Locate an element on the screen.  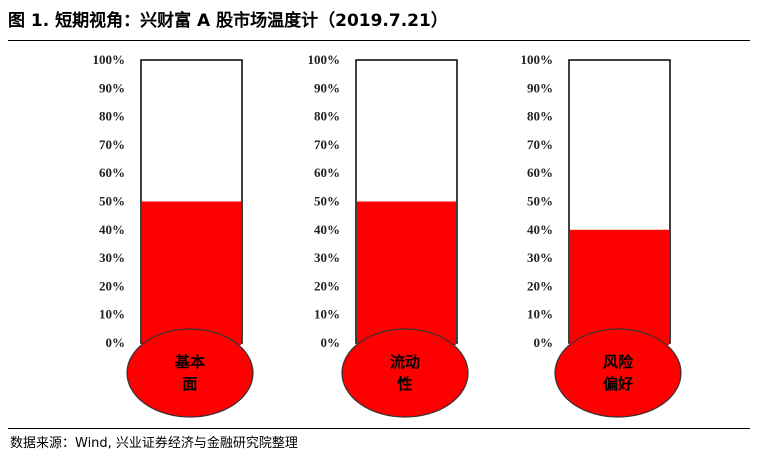
category-label-line1: 流动 is located at coordinates (405, 362).